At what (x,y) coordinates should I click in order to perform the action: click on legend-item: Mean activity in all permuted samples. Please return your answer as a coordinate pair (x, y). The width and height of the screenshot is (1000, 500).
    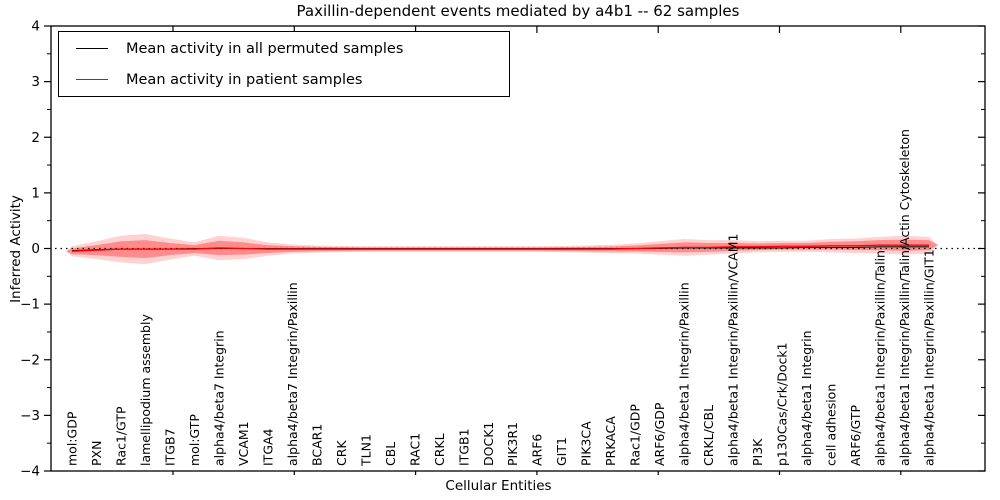
    Looking at the image, I should click on (284, 48).